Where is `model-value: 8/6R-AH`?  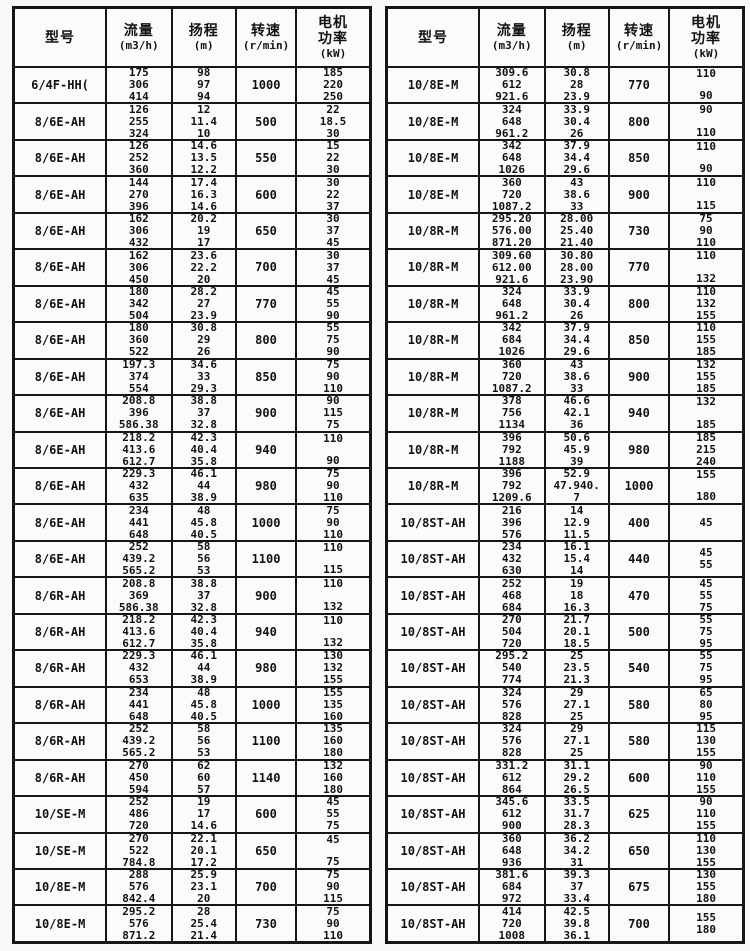 model-value: 8/6R-AH is located at coordinates (60, 668).